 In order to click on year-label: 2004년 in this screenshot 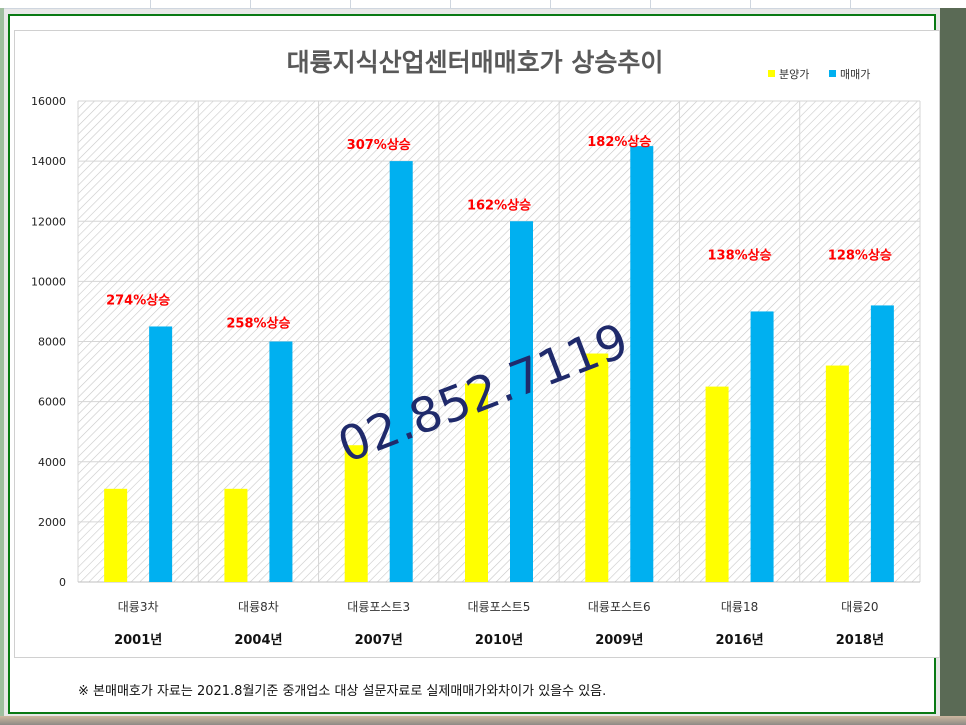, I will do `click(258, 640)`.